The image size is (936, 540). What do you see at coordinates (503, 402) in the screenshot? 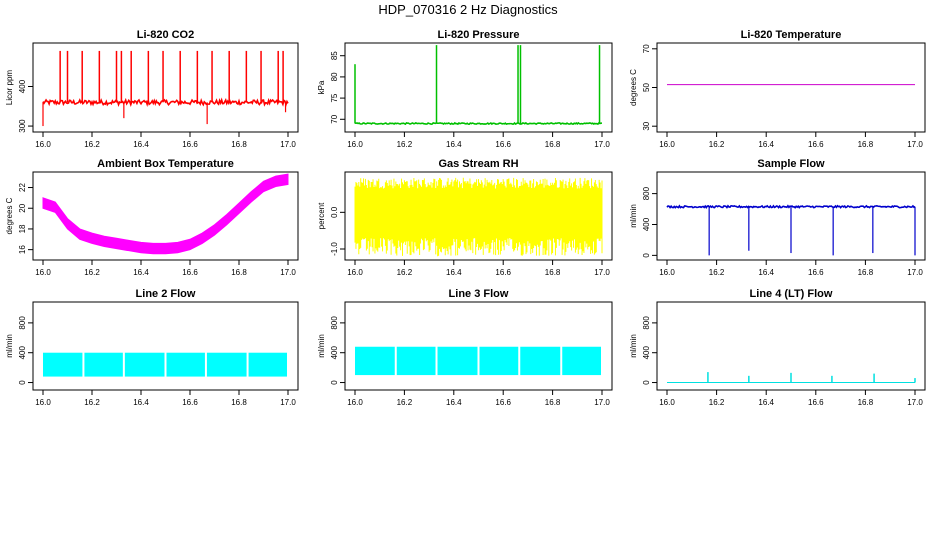
I see `x-tick-label-8: 16.6` at bounding box center [503, 402].